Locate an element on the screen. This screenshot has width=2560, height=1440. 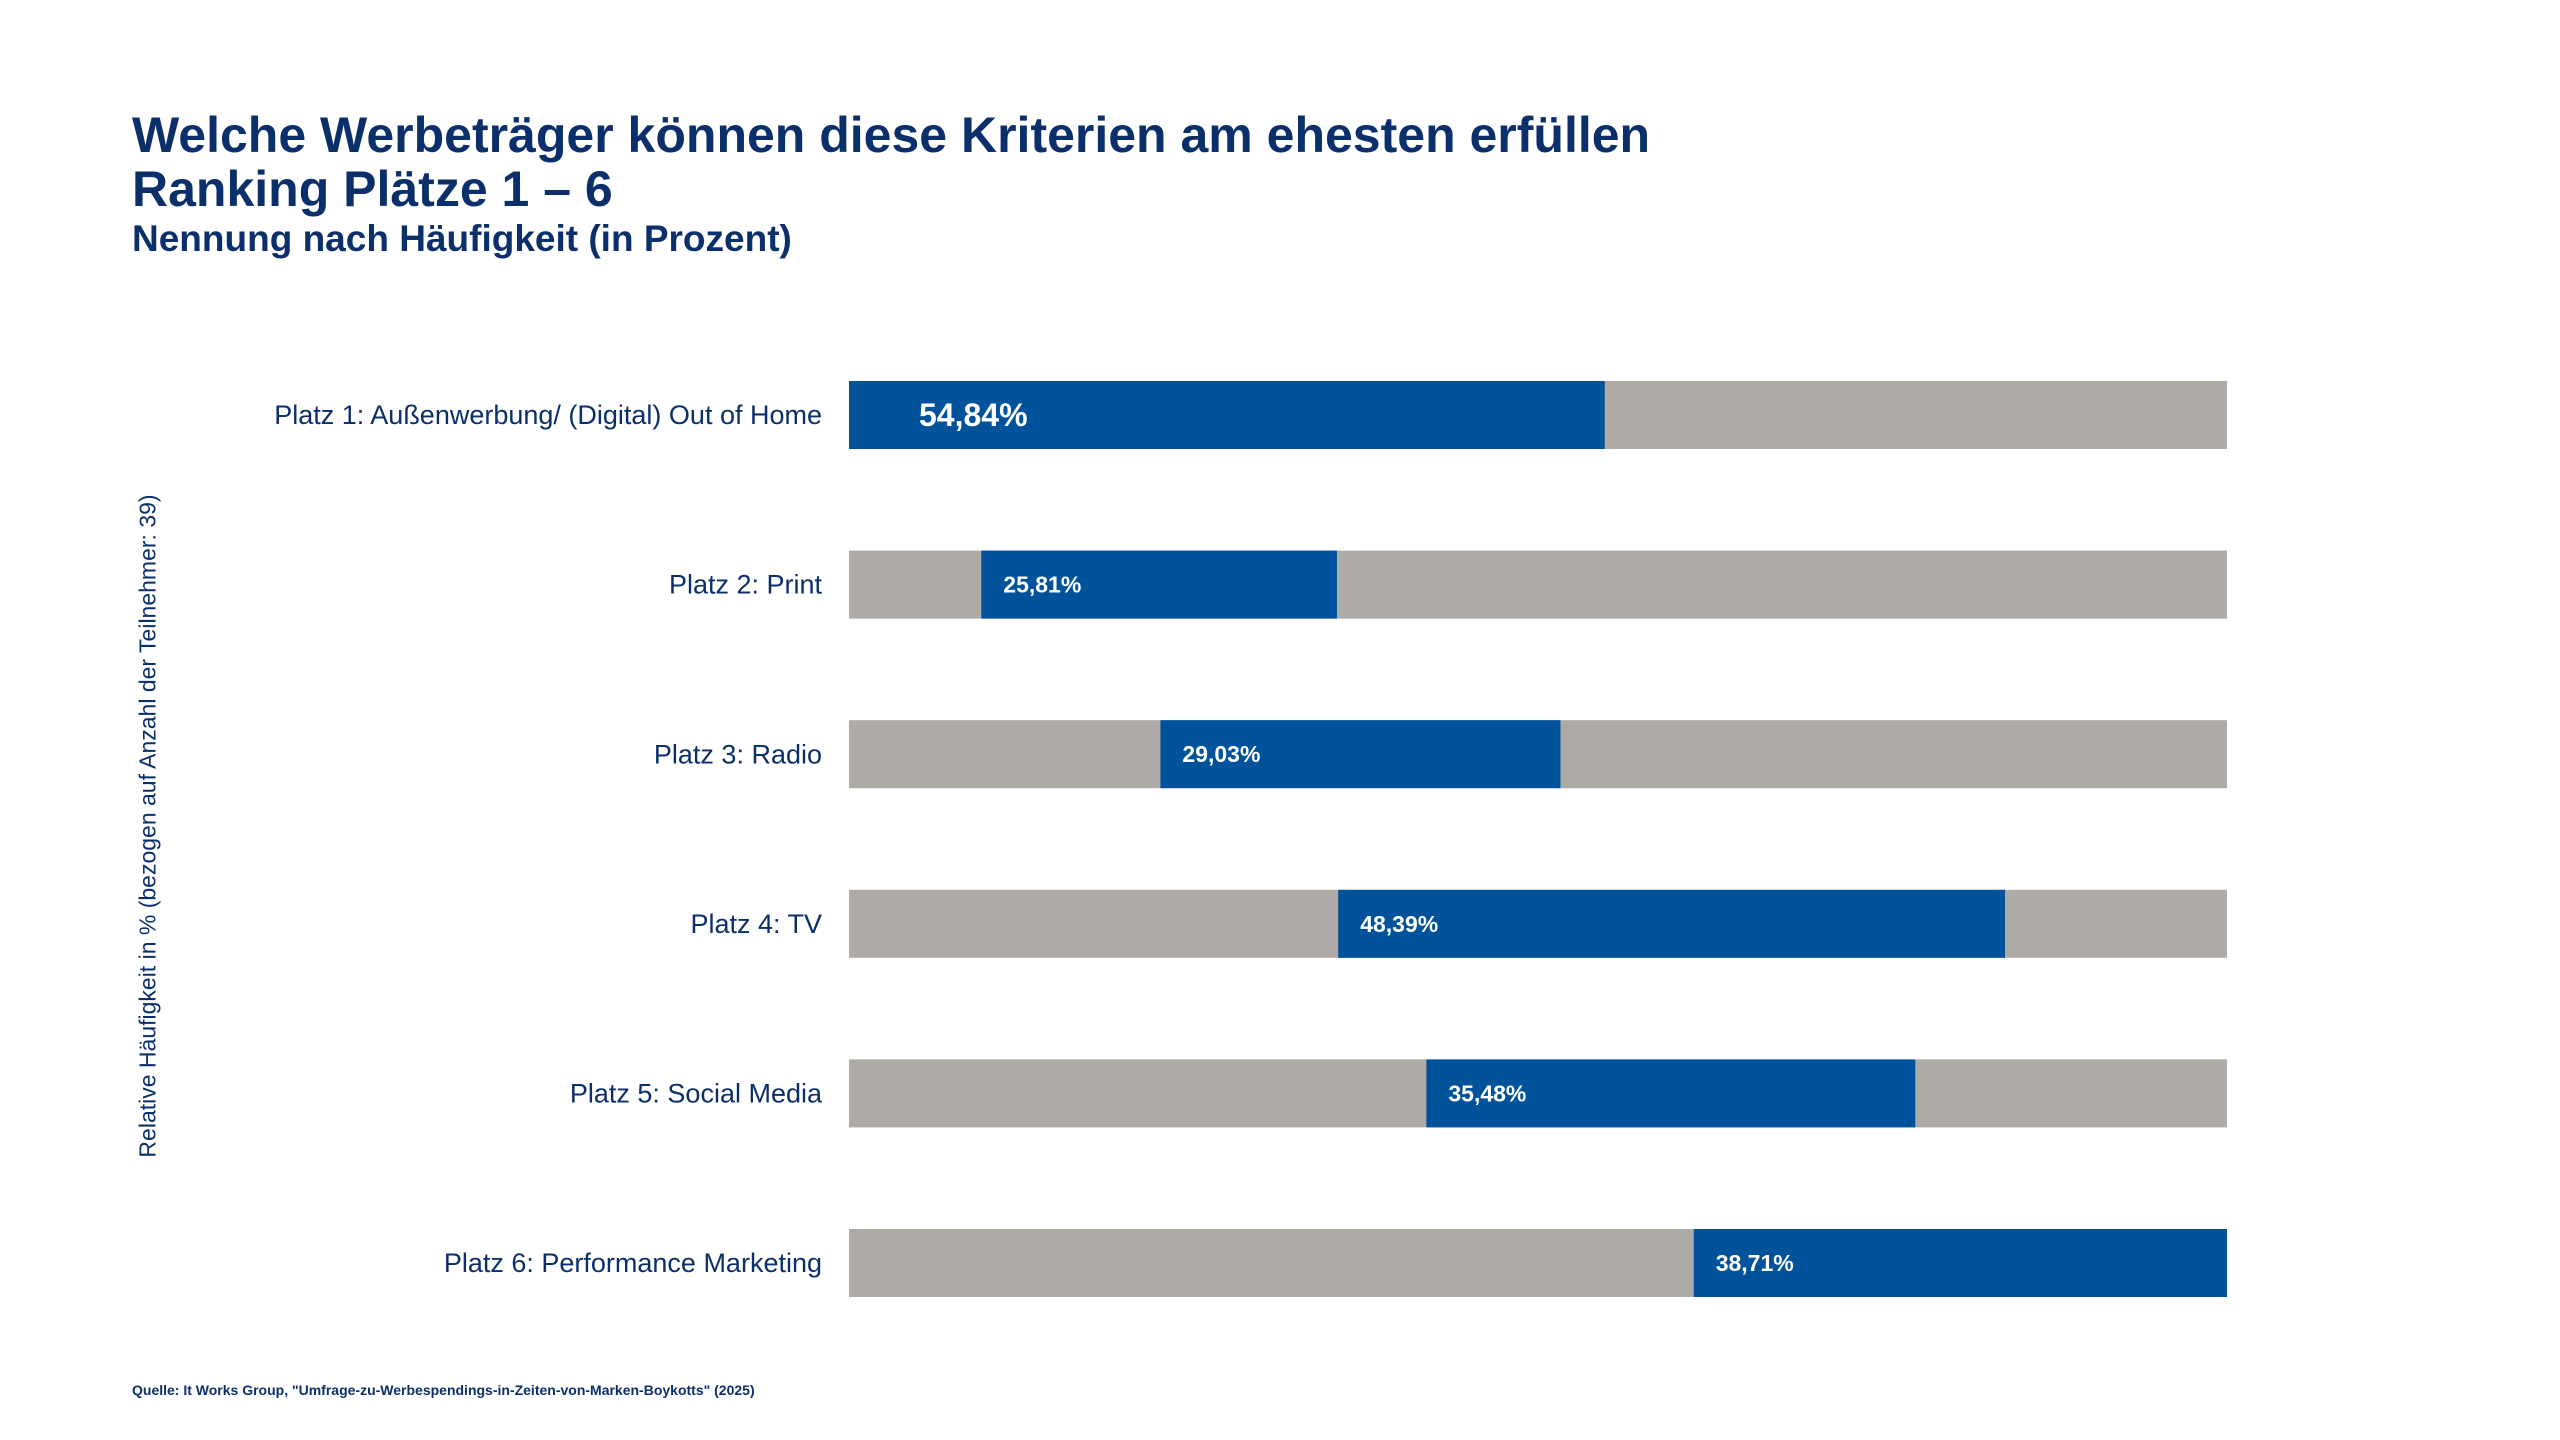
chart-subtitle-frequency: Nennung nach Häufigkeit (in Prozent) is located at coordinates (462, 238).